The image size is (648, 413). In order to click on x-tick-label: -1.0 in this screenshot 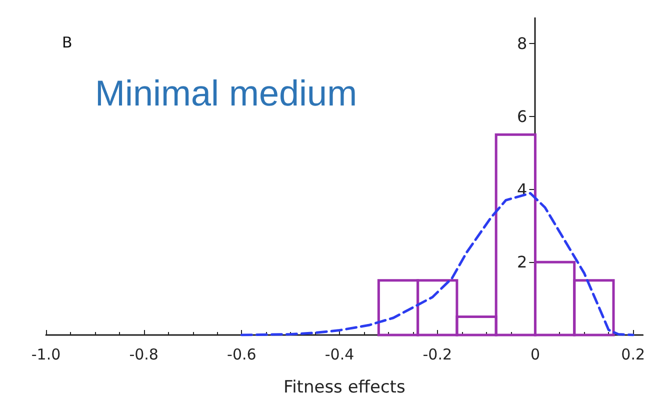, I will do `click(46, 355)`.